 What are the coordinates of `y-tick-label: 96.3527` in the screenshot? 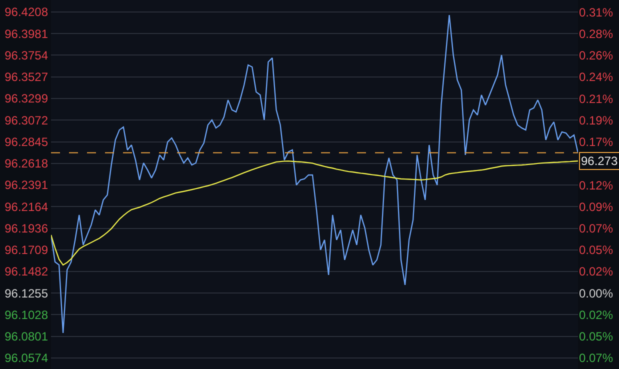 It's located at (26, 77).